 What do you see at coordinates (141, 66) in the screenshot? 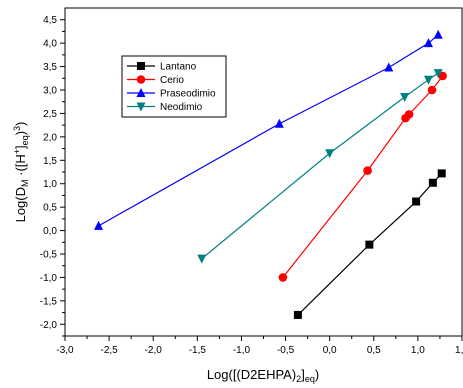
I see `legend-marker-lantano` at bounding box center [141, 66].